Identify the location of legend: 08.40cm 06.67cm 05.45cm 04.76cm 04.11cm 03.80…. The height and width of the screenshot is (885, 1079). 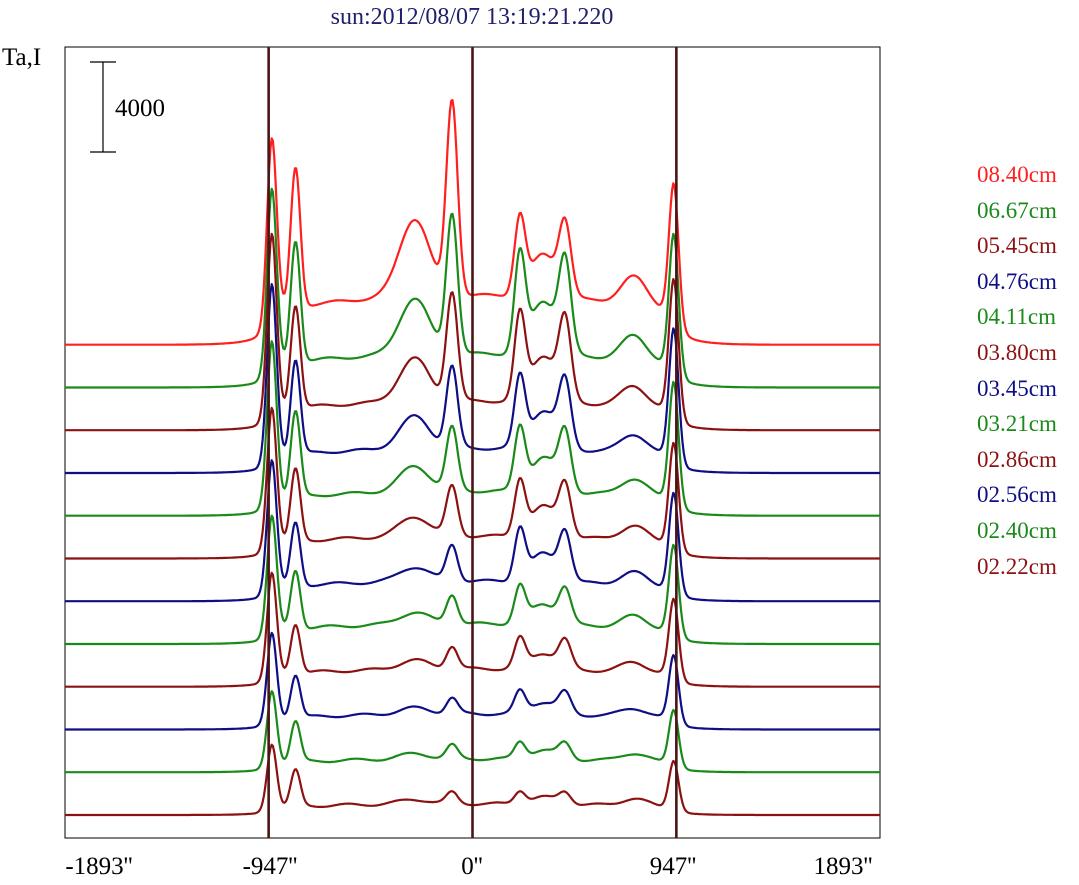
(1028, 370).